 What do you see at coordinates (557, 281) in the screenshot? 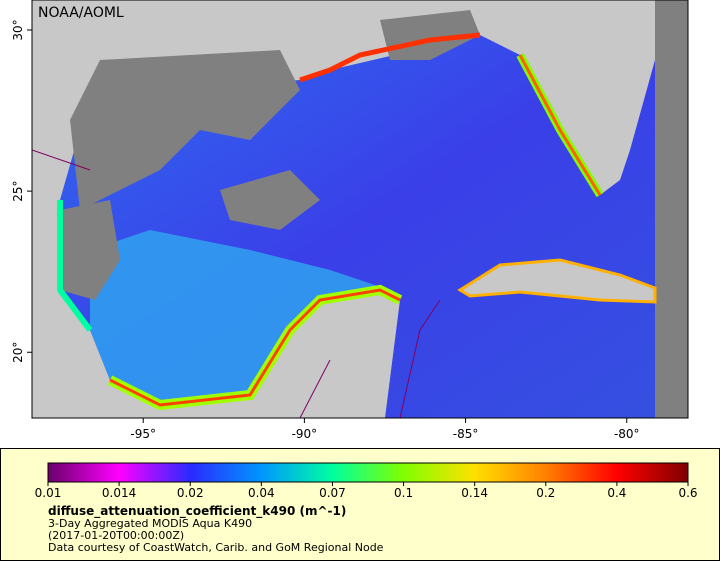
I see `cuba` at bounding box center [557, 281].